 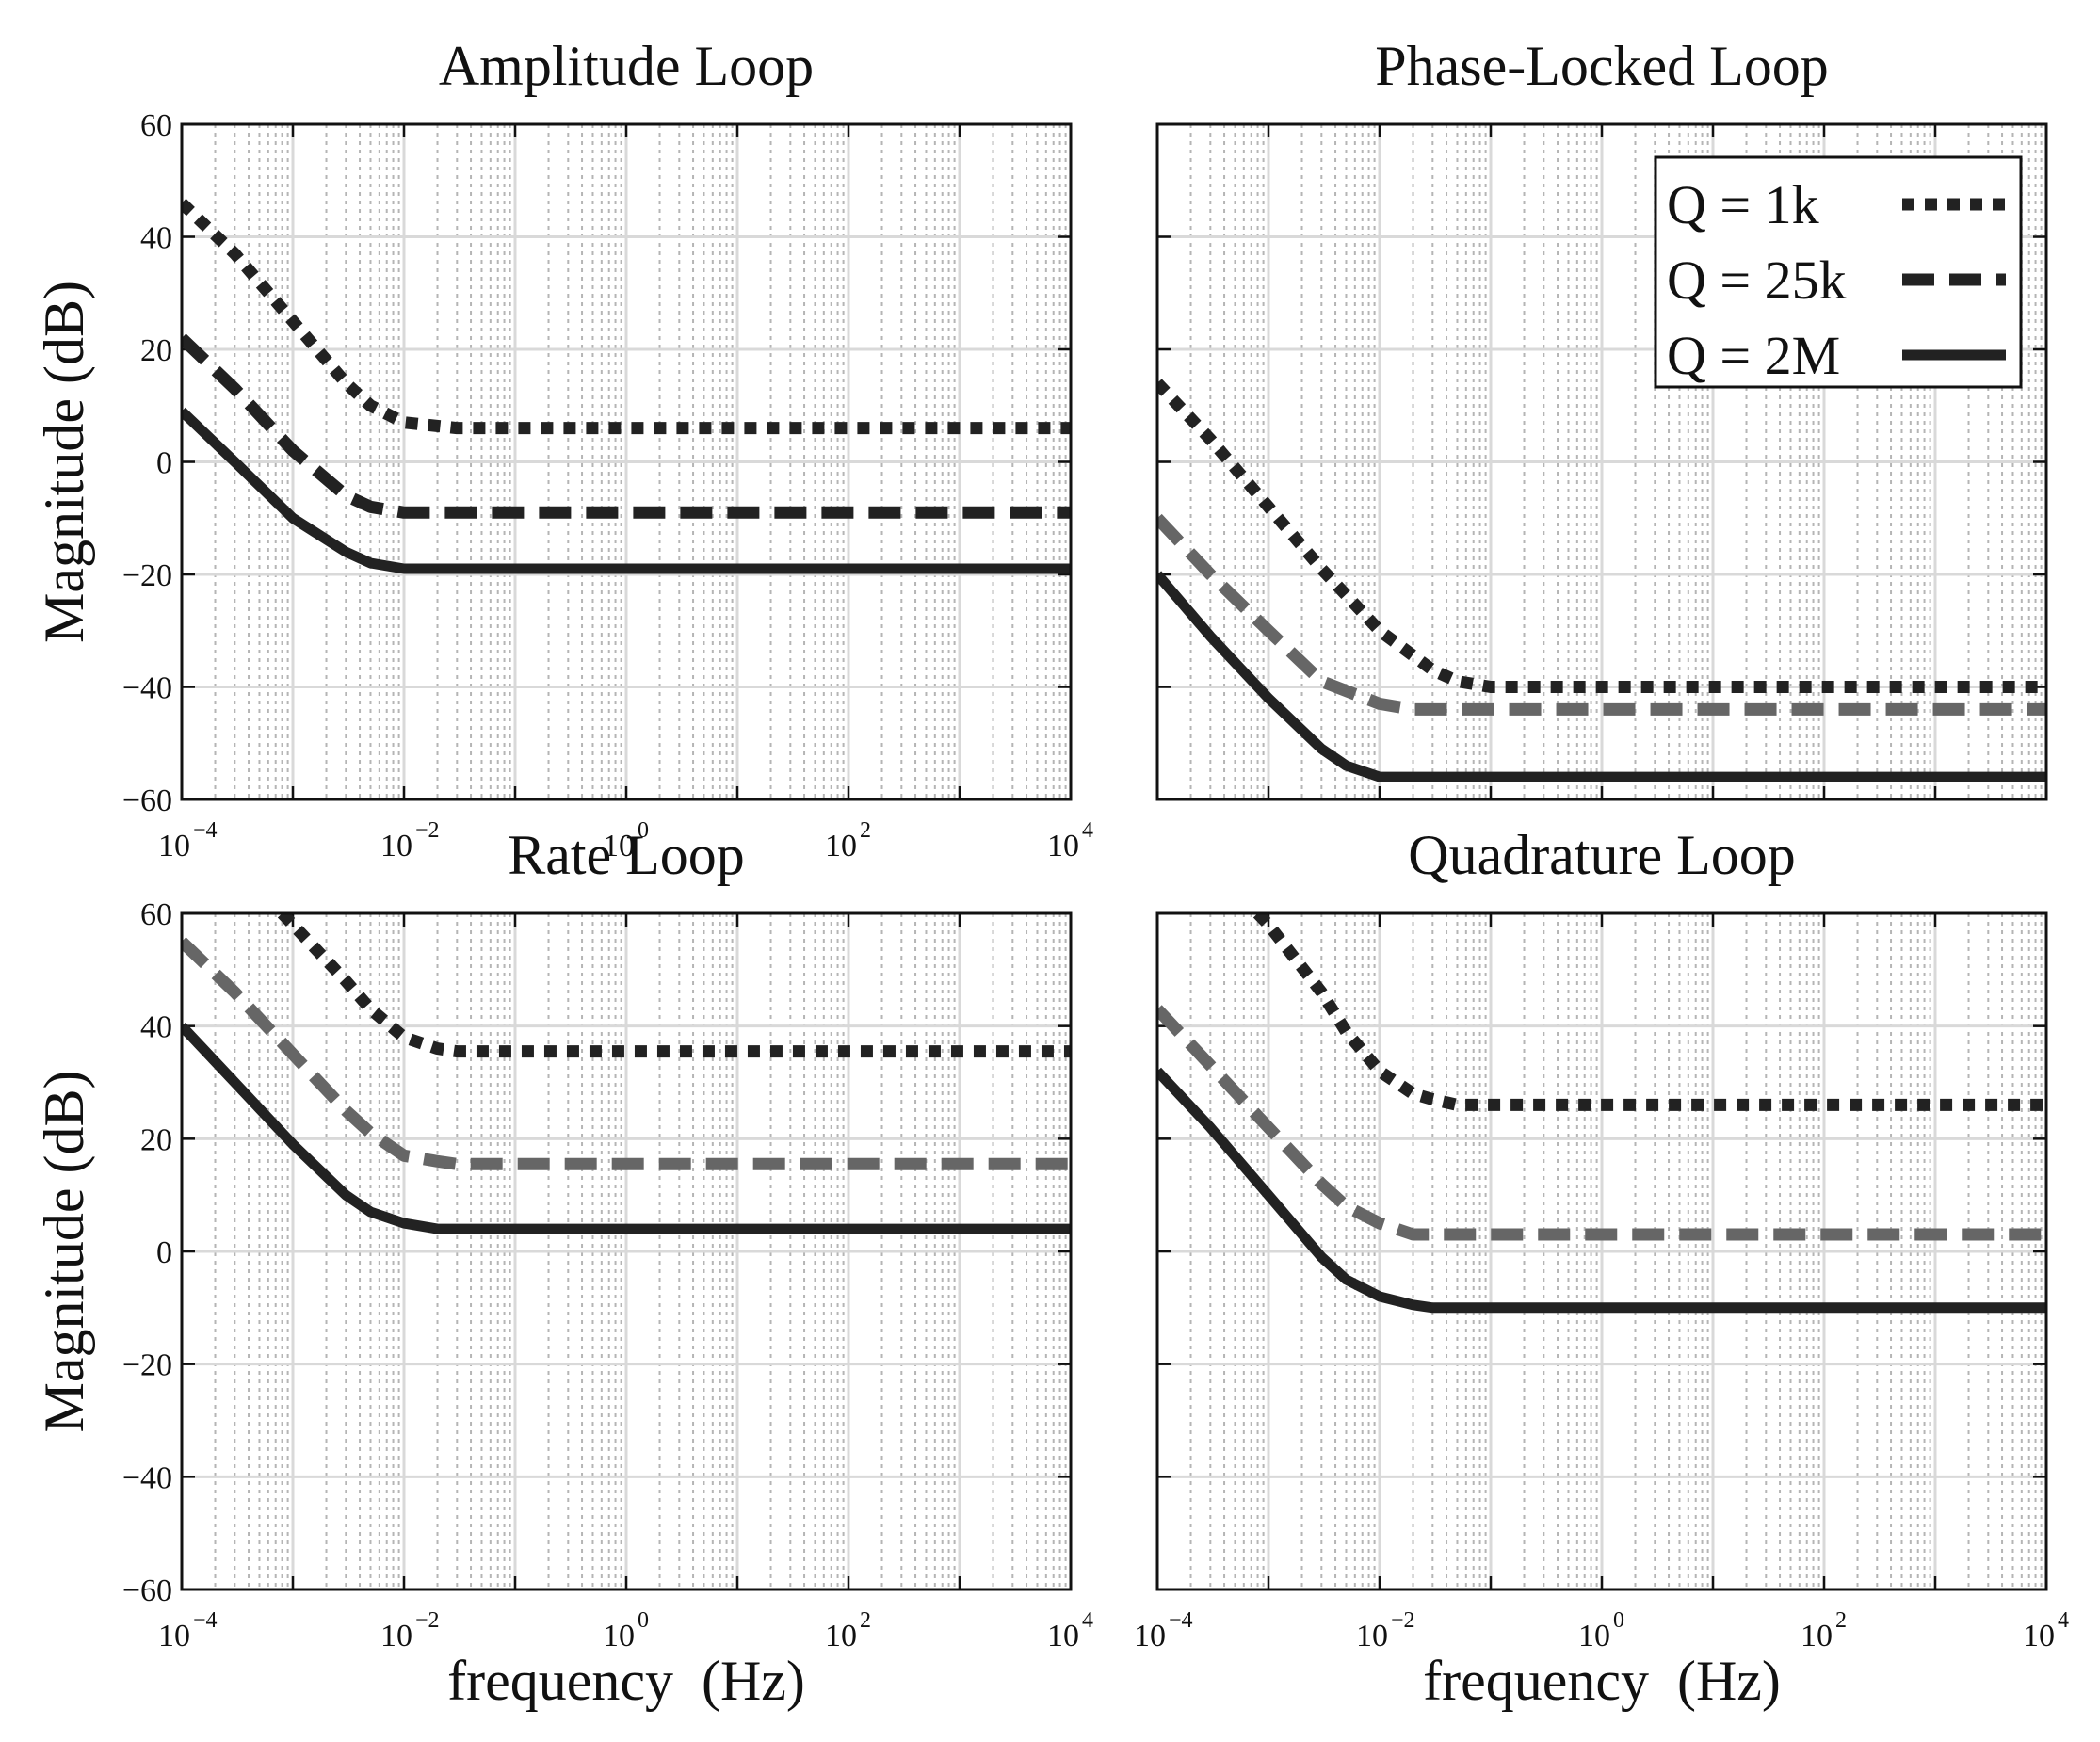 I want to click on subplot-title: Quadrature Loop, so click(x=1602, y=855).